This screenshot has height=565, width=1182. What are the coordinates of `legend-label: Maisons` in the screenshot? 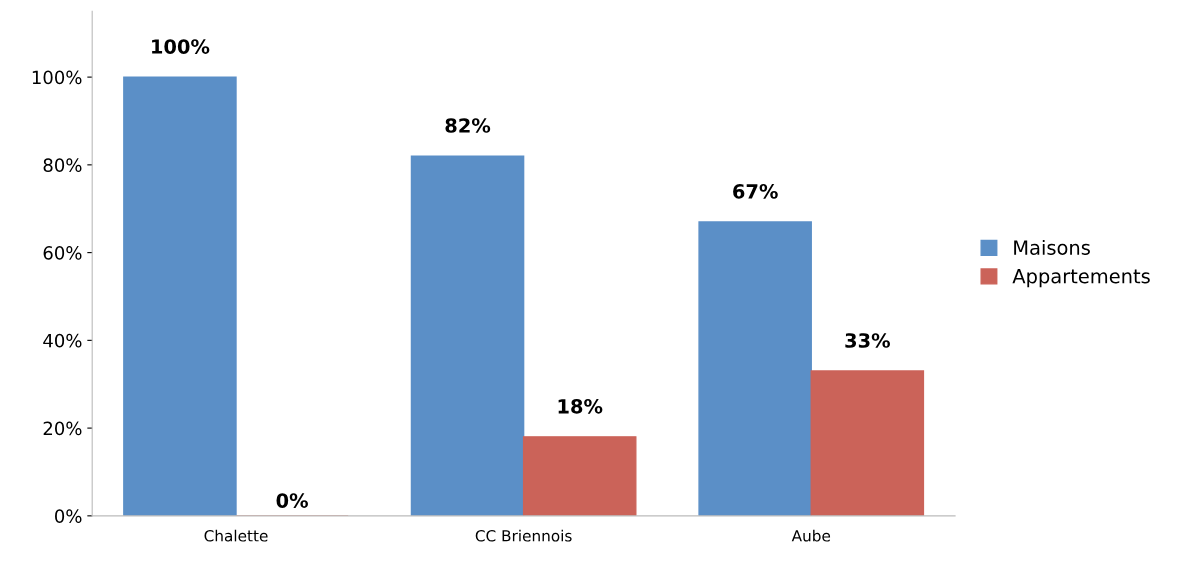 It's located at (1052, 247).